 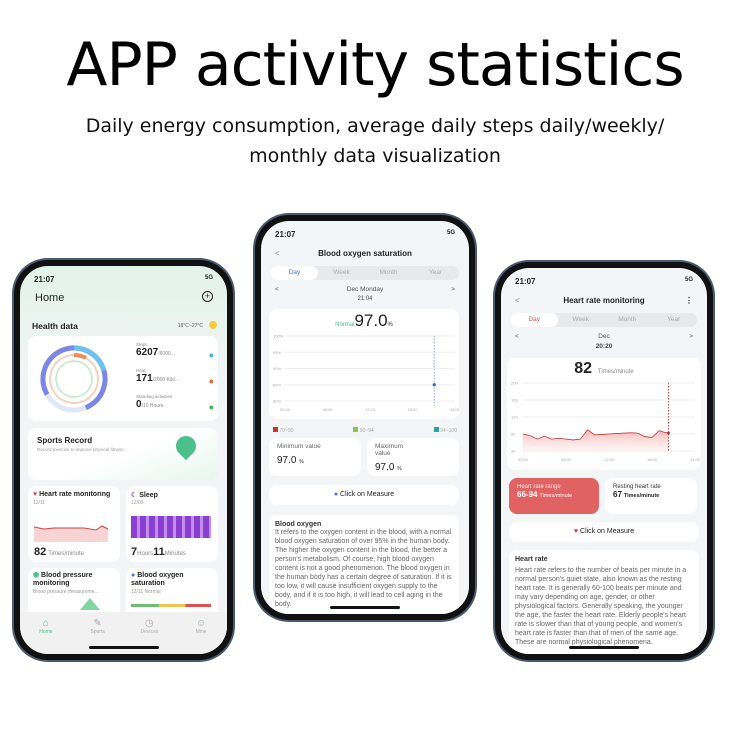 I want to click on nav-home: ⌂ Home, so click(x=46, y=636).